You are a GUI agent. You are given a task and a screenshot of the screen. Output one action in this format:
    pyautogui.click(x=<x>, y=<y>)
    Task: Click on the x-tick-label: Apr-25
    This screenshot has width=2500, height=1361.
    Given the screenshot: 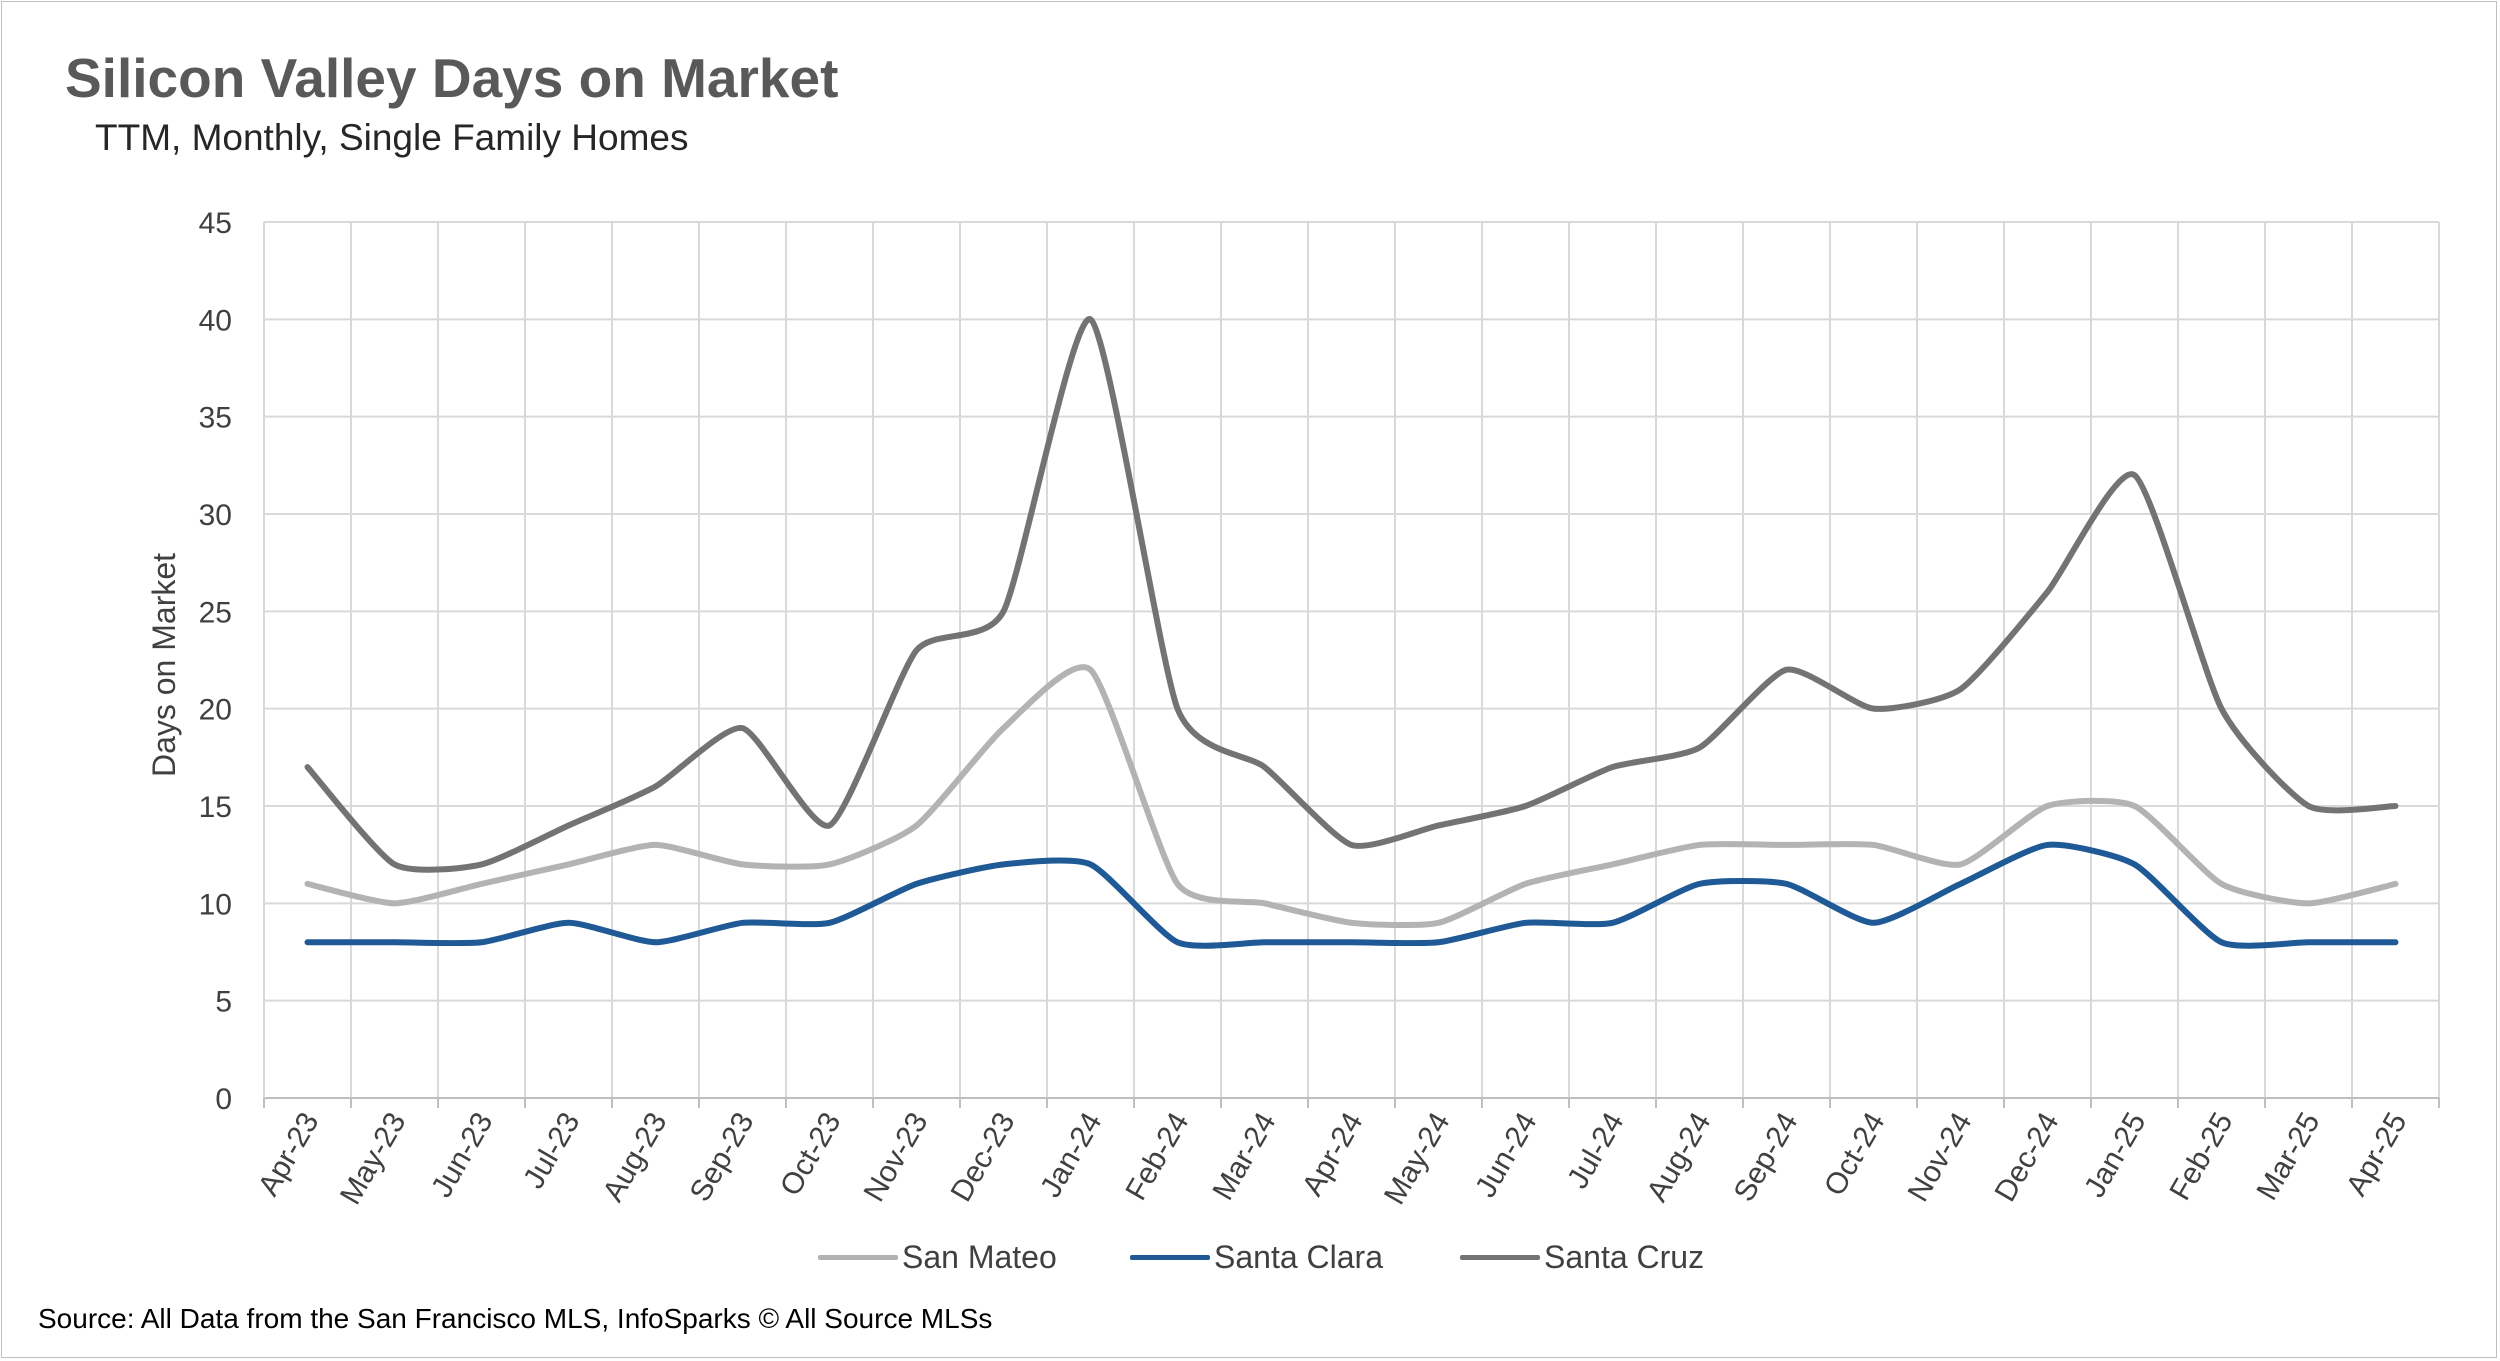 What is the action you would take?
    pyautogui.click(x=2377, y=1154)
    